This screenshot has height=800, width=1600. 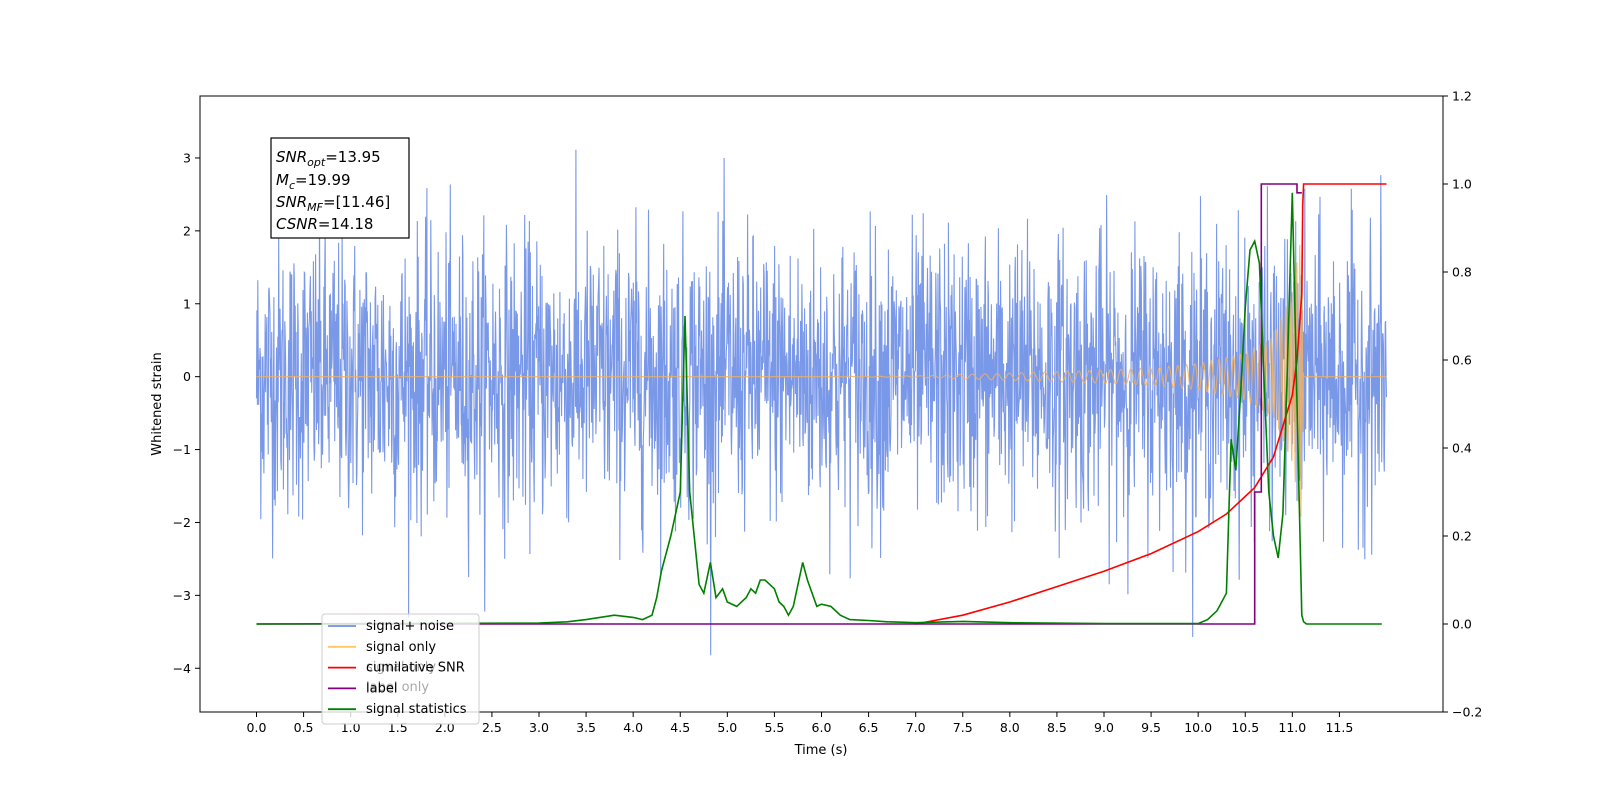 I want to click on x-tick-label: 0.0, so click(x=257, y=727).